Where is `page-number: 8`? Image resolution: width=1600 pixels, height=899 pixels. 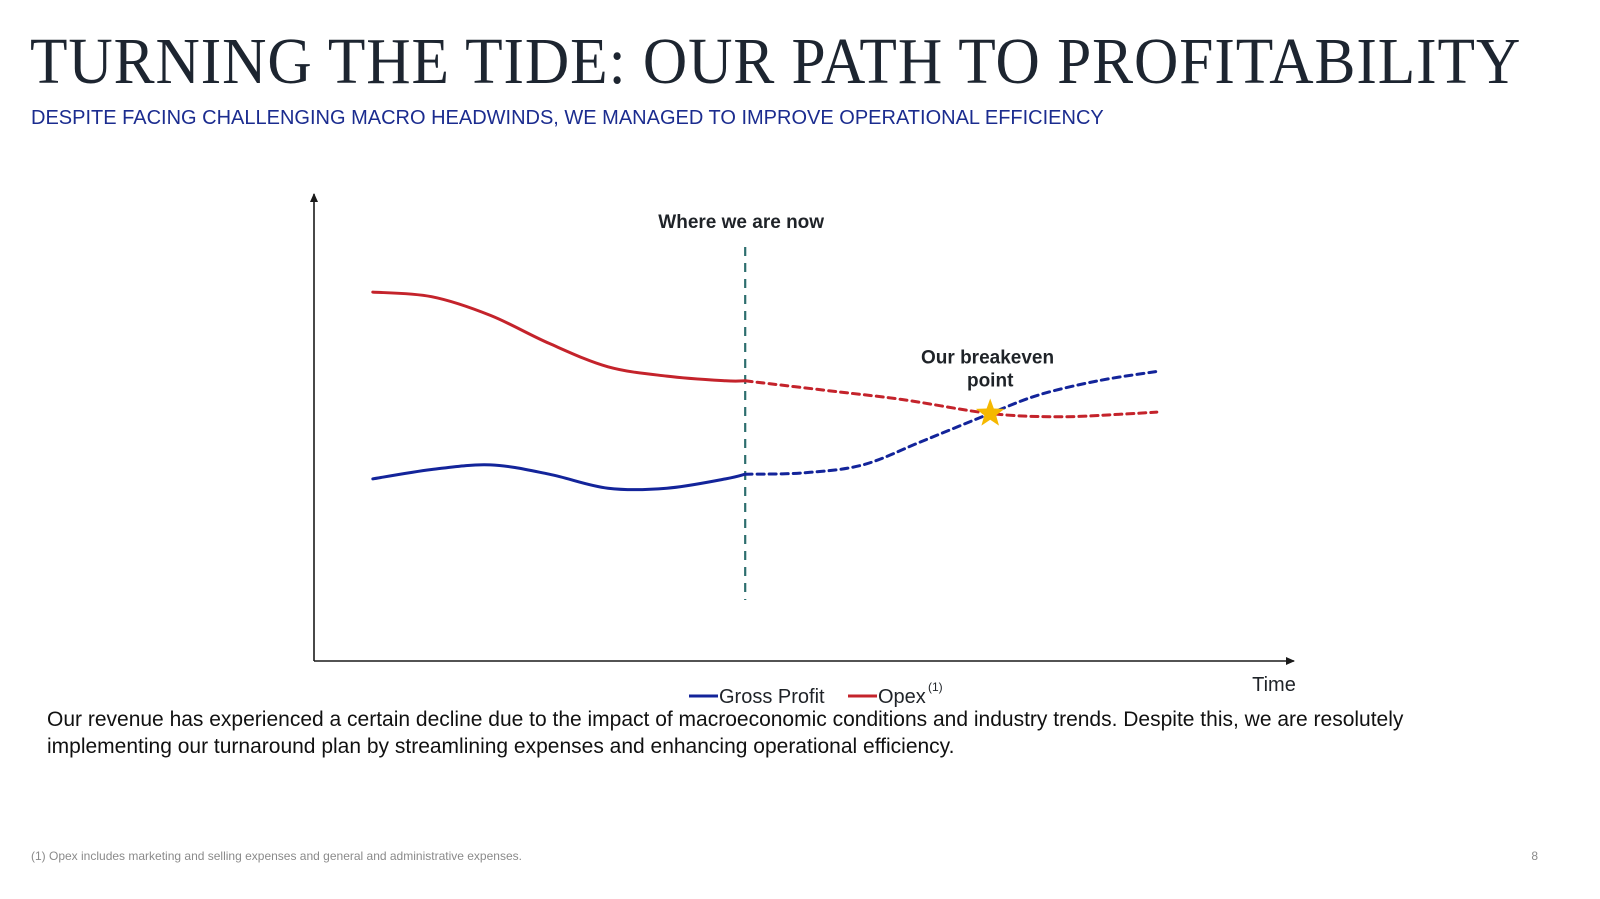 page-number: 8 is located at coordinates (1534, 856).